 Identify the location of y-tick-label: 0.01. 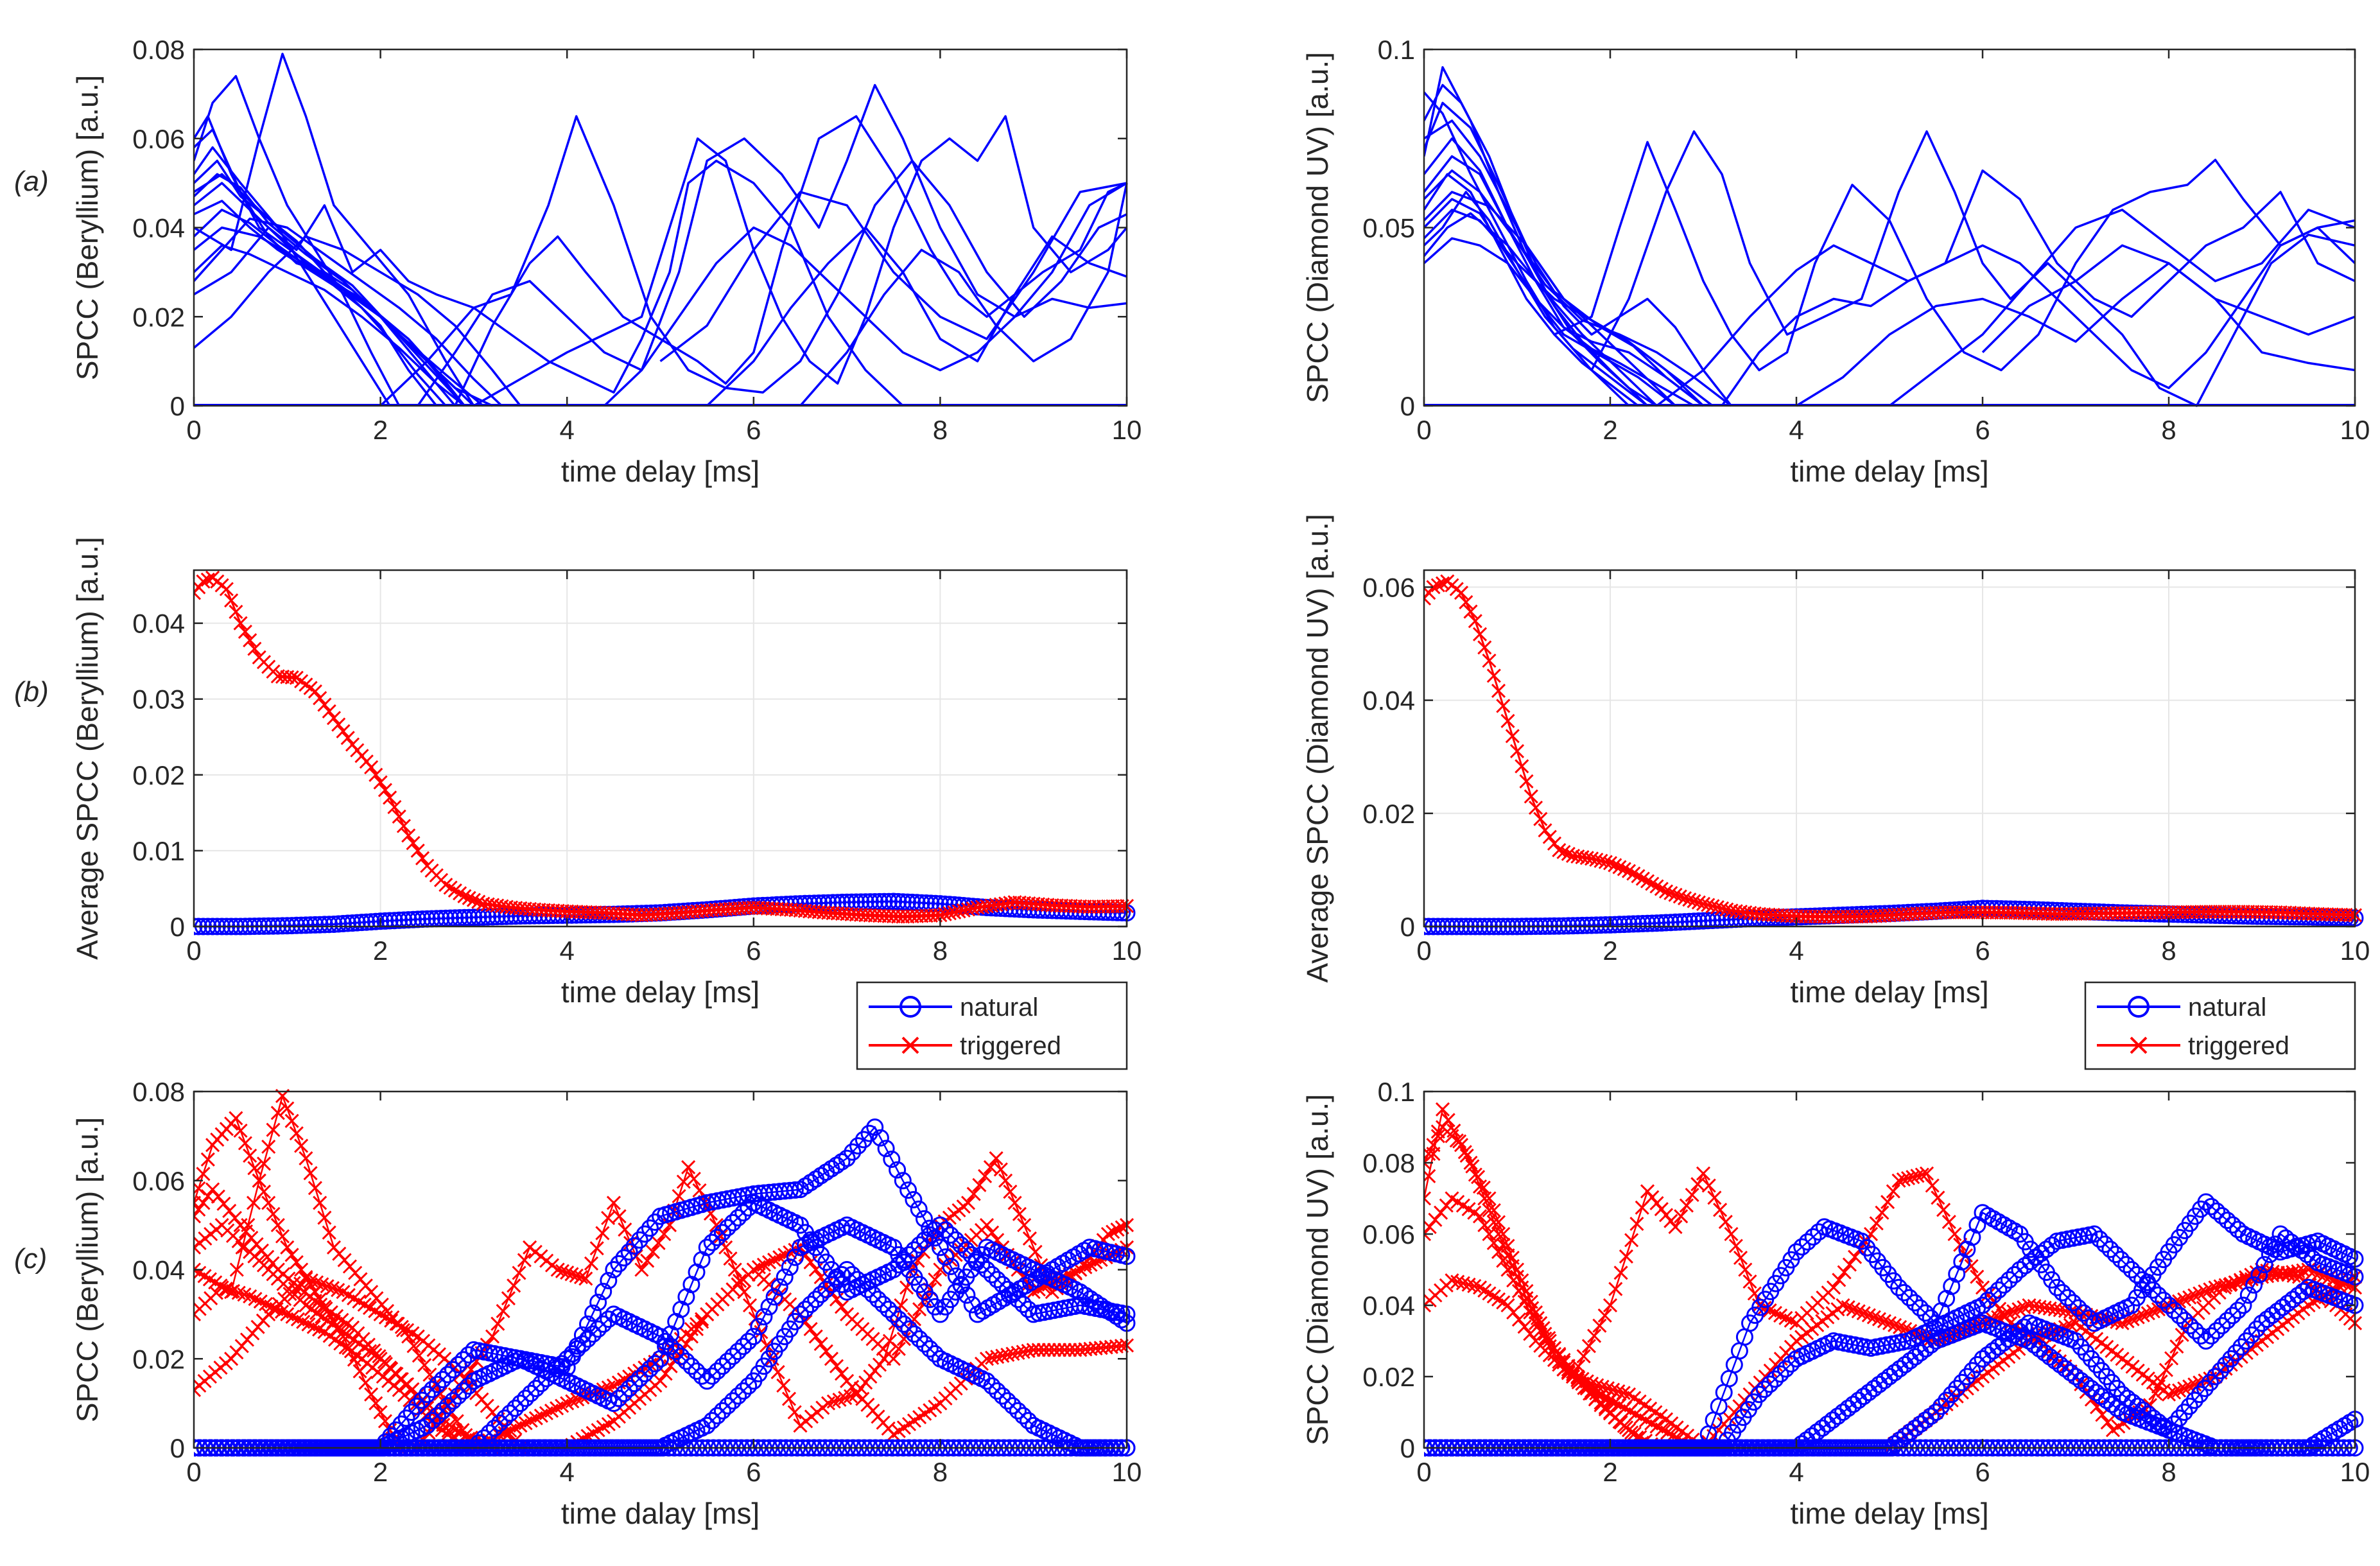
(158, 851).